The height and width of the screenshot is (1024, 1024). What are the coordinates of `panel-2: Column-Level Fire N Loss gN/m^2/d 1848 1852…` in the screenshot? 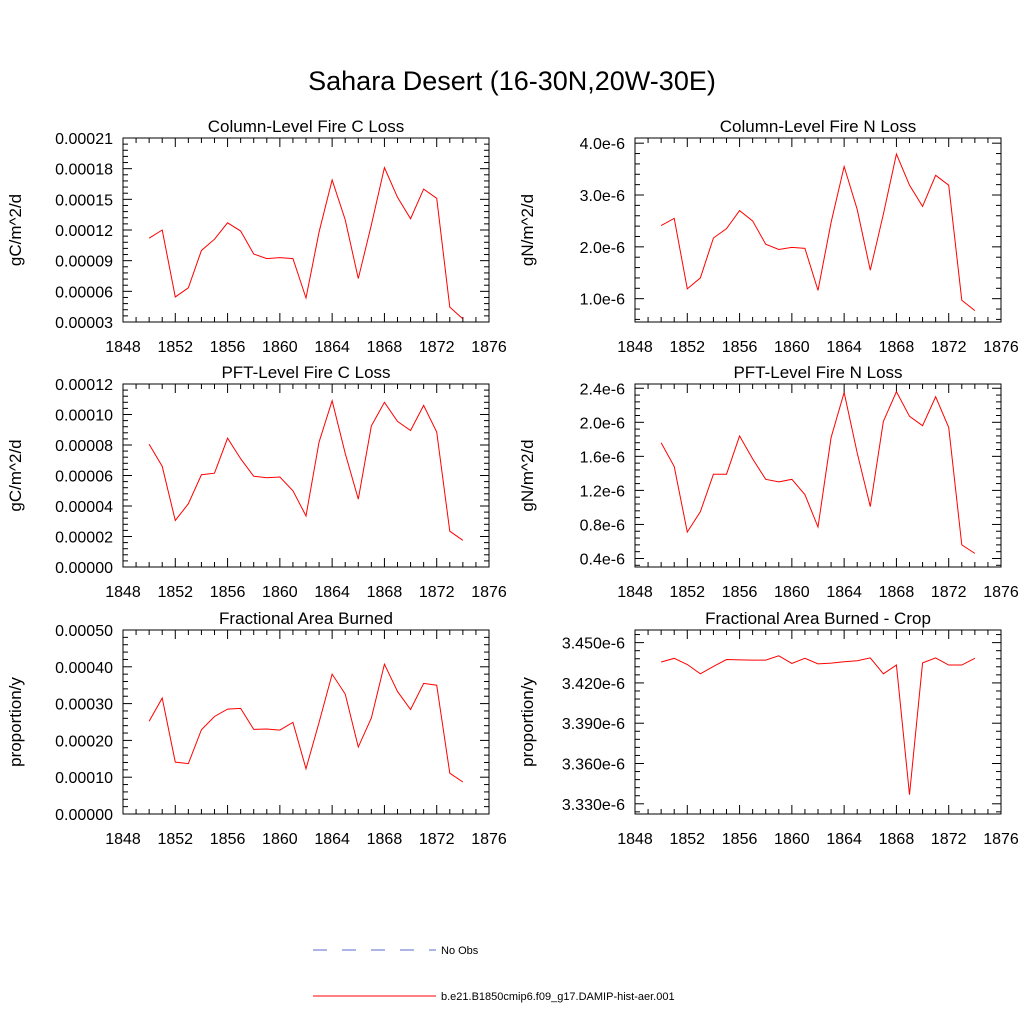 It's located at (768, 236).